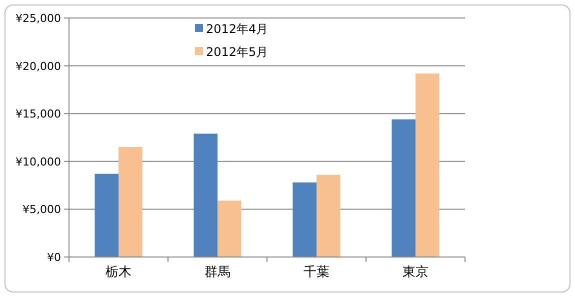 Image resolution: width=575 pixels, height=297 pixels. What do you see at coordinates (54, 257) in the screenshot?
I see `y-tick-label: ¥0` at bounding box center [54, 257].